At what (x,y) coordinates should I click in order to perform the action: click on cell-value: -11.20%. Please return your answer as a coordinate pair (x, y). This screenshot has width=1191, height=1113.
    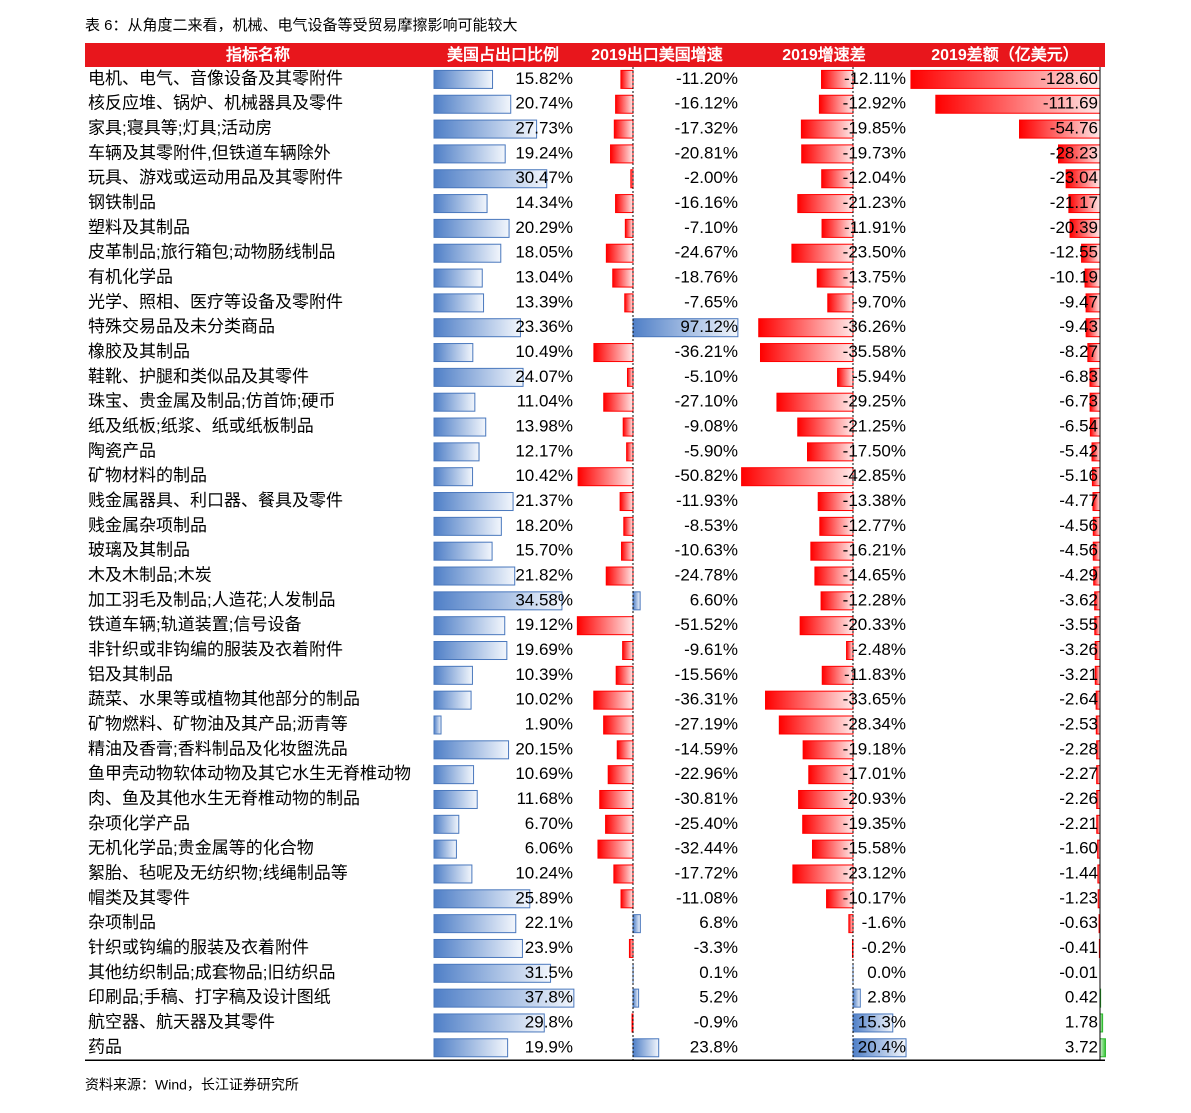
    Looking at the image, I should click on (707, 78).